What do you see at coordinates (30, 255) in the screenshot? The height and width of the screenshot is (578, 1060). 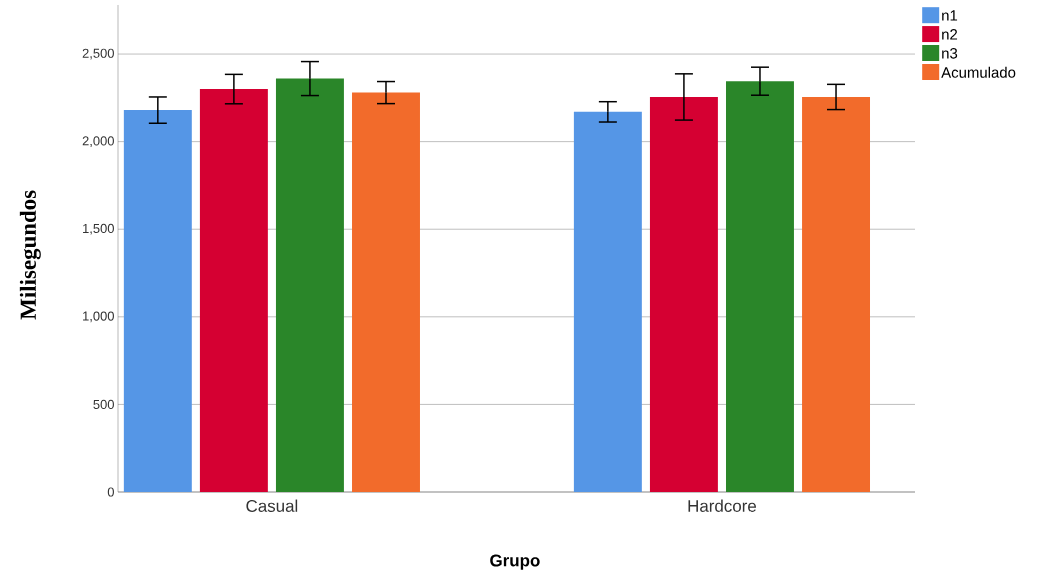 I see `y-axis-title: Milisegundos` at bounding box center [30, 255].